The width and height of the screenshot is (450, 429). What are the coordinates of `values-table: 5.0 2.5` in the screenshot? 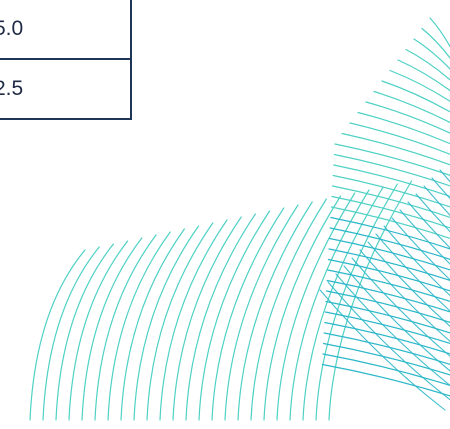 It's located at (66, 60).